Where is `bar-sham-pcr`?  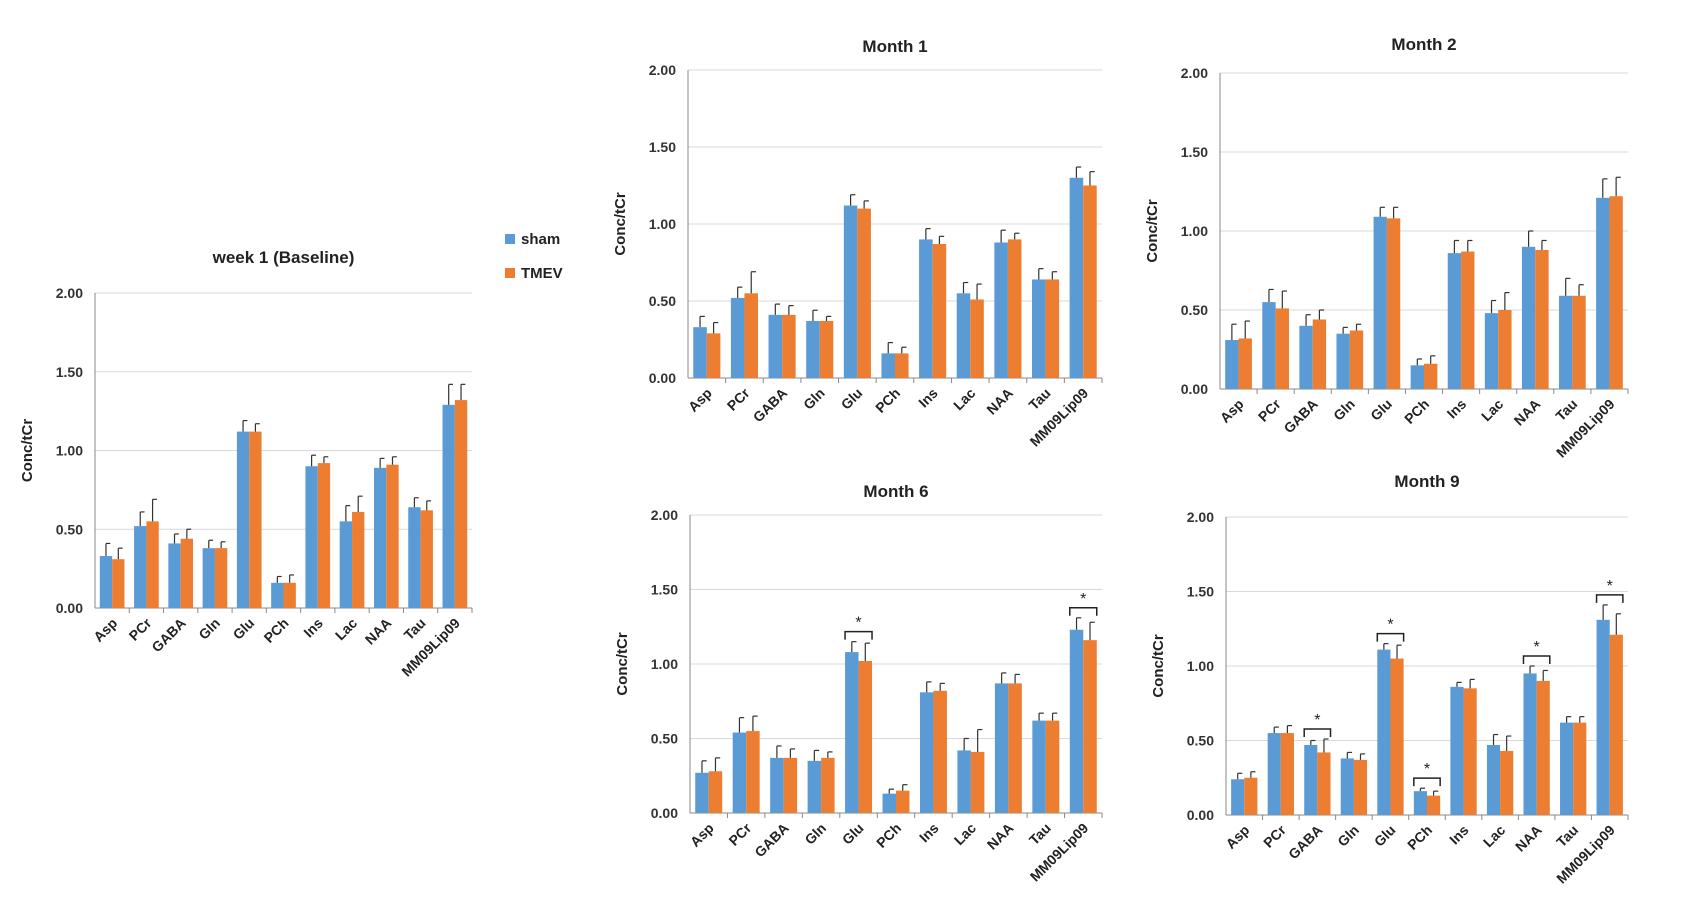
bar-sham-pcr is located at coordinates (1274, 774).